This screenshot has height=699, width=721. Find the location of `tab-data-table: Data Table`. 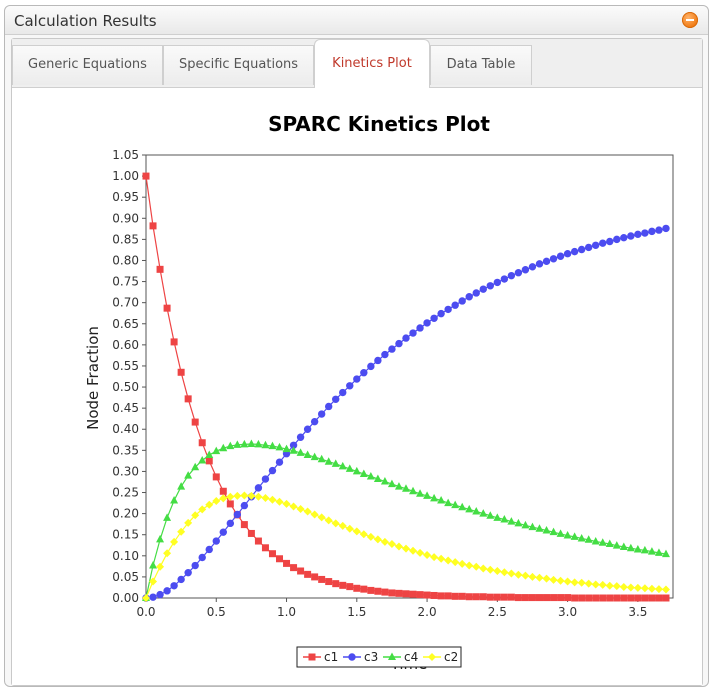

tab-data-table: Data Table is located at coordinates (481, 65).